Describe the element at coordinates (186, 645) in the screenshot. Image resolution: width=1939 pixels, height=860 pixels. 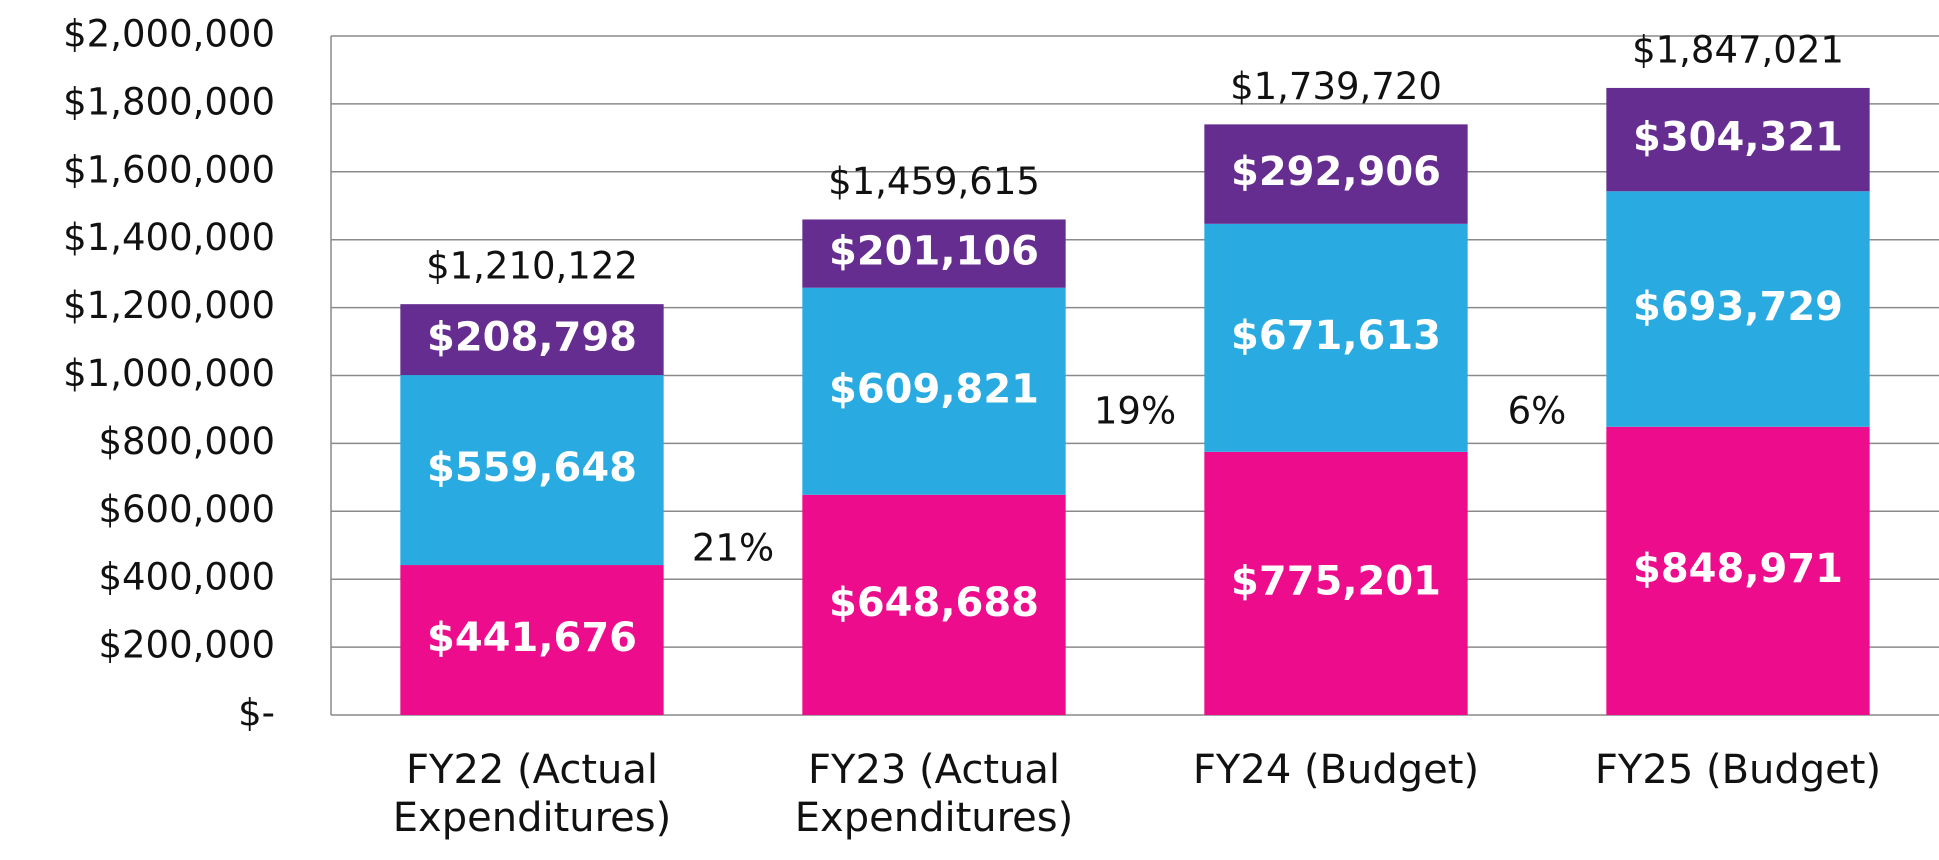
I see `y-tick-label: $200,000` at that location.